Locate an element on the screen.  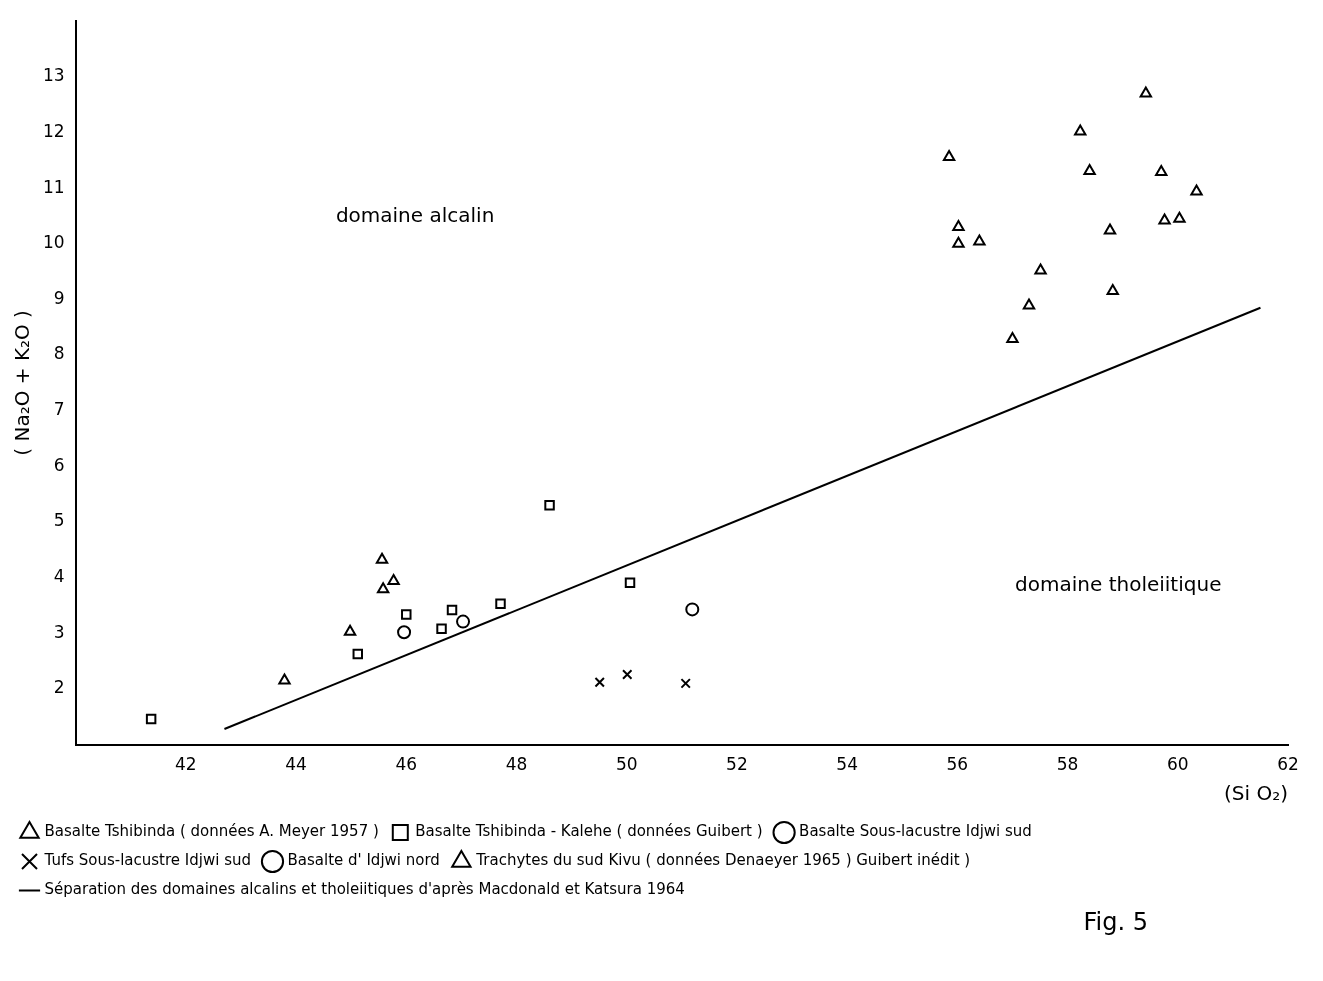
y-tick-label: 8 is located at coordinates (59, 353).